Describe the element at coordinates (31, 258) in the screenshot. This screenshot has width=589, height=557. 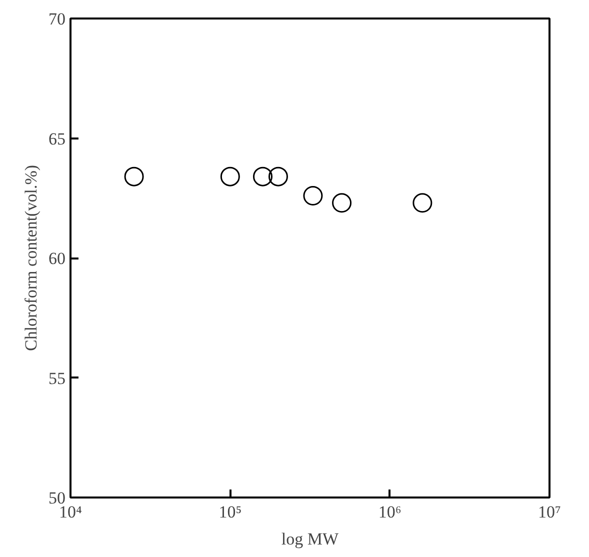
I see `y-axis-title: Chloroform content(vol.%)` at that location.